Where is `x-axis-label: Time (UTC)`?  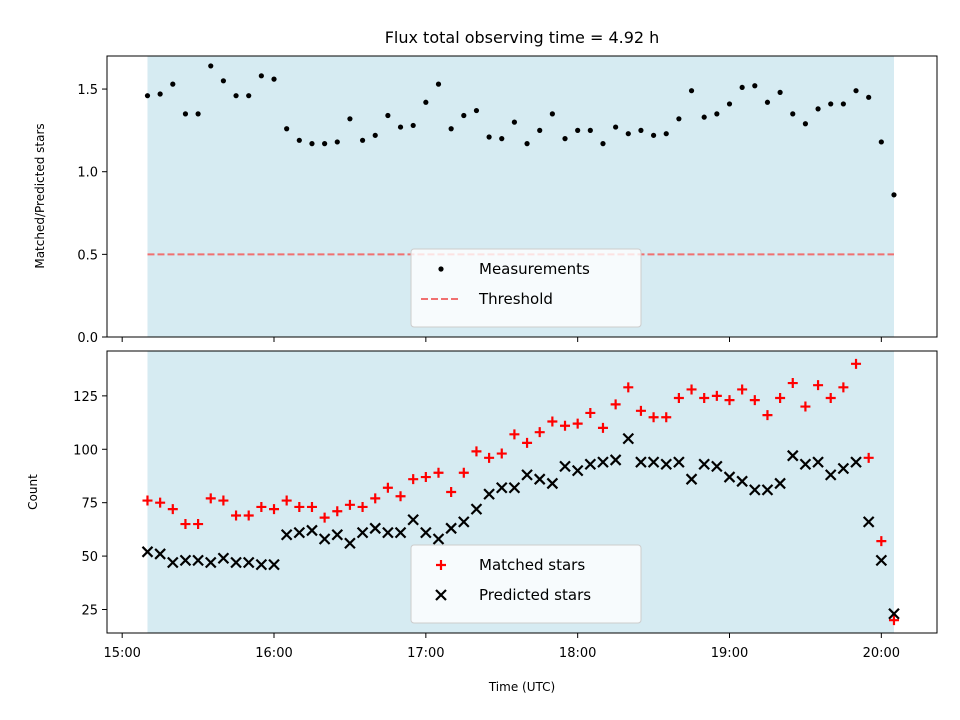
x-axis-label: Time (UTC) is located at coordinates (521, 687).